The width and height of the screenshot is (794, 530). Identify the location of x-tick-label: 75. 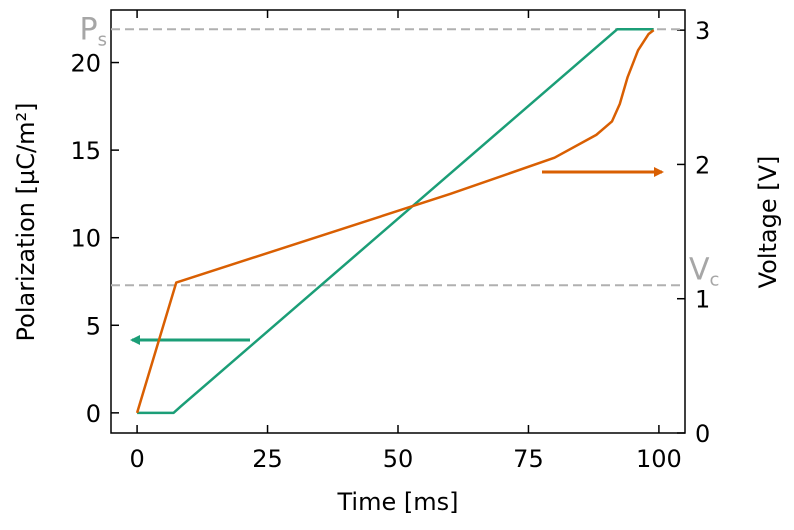
(528, 459).